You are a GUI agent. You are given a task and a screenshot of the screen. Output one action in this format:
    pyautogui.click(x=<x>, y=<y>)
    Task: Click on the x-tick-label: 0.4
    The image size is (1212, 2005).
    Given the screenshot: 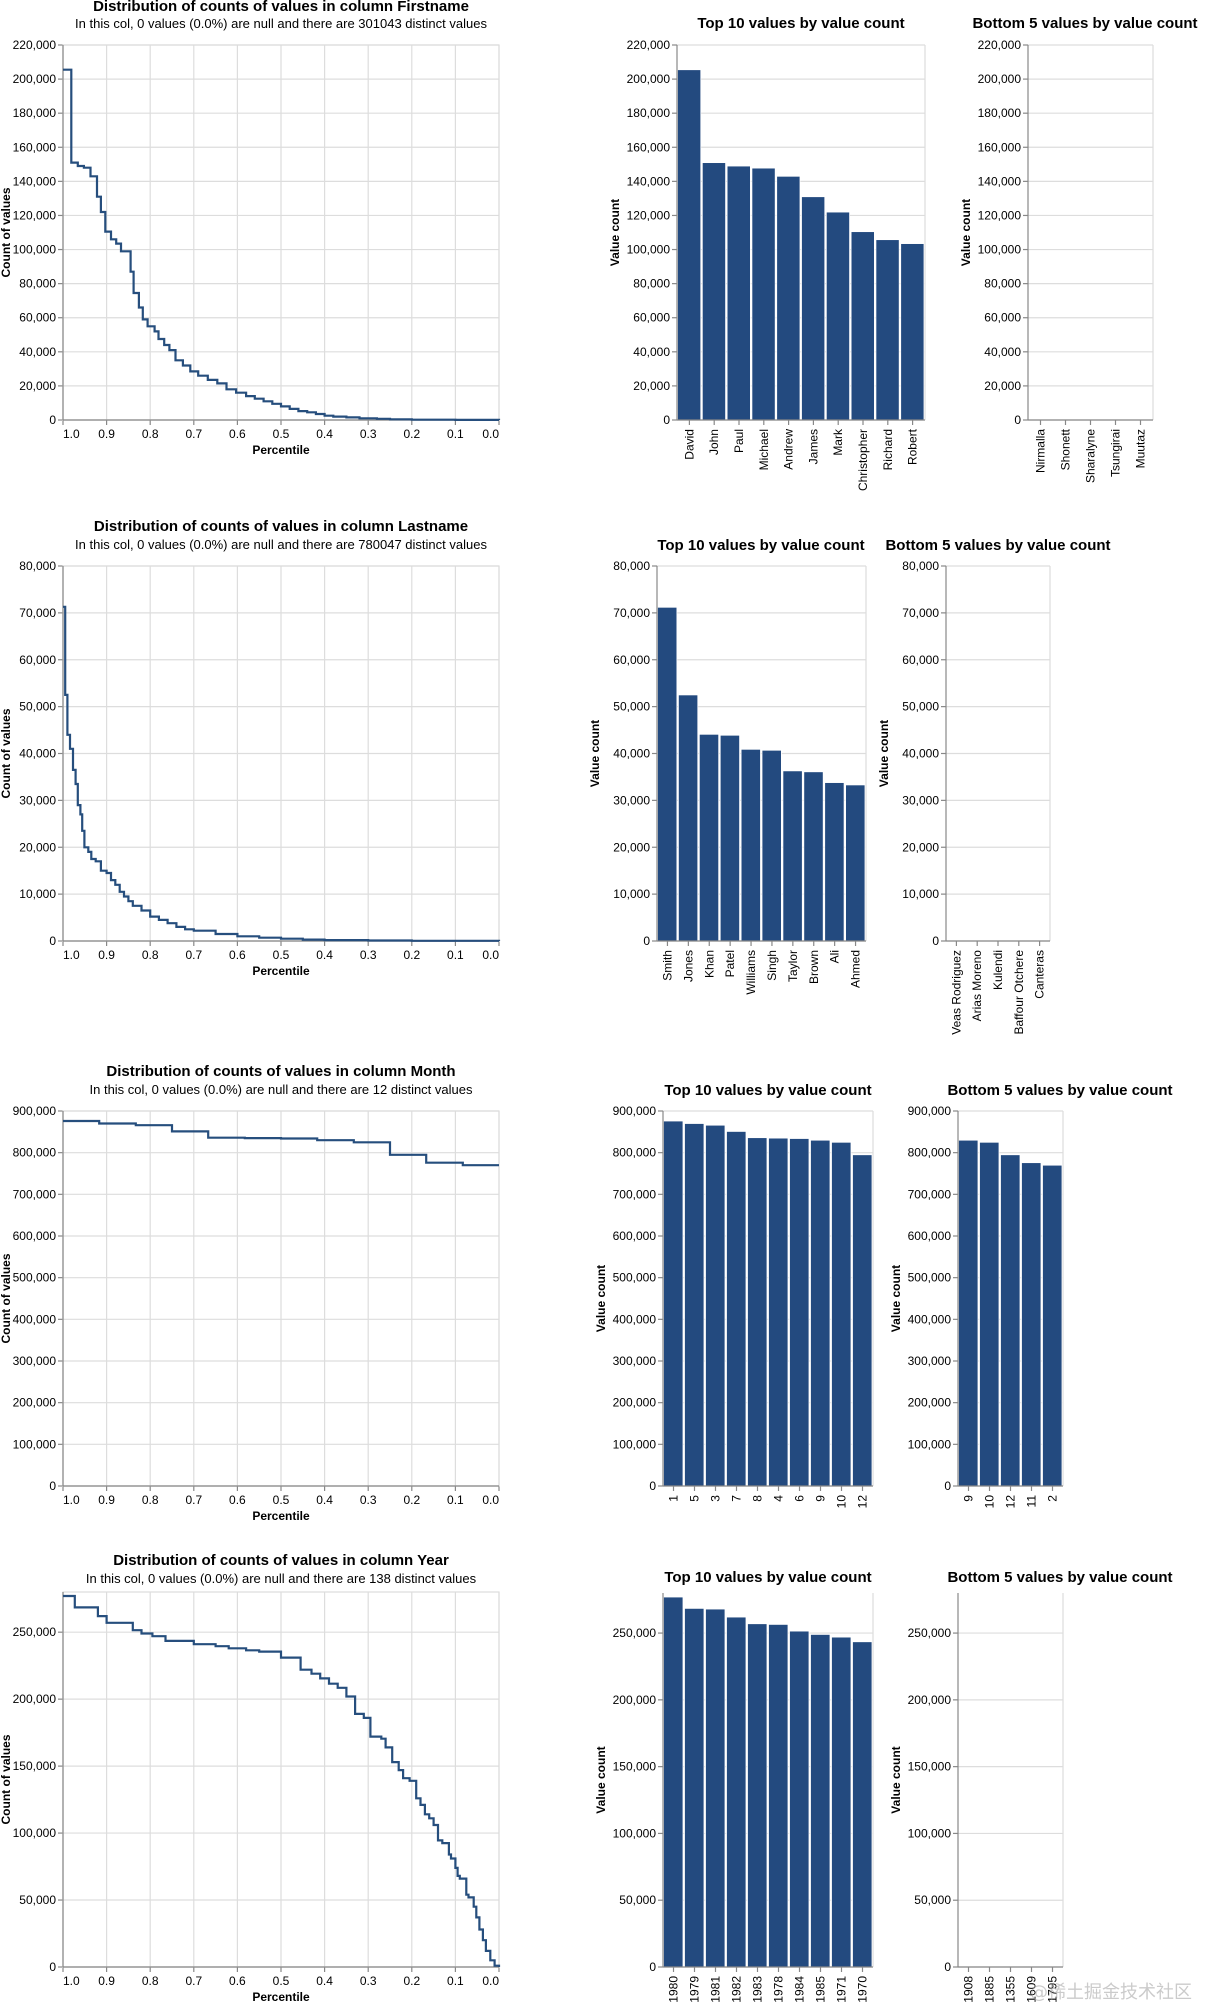 What is the action you would take?
    pyautogui.click(x=324, y=1500)
    